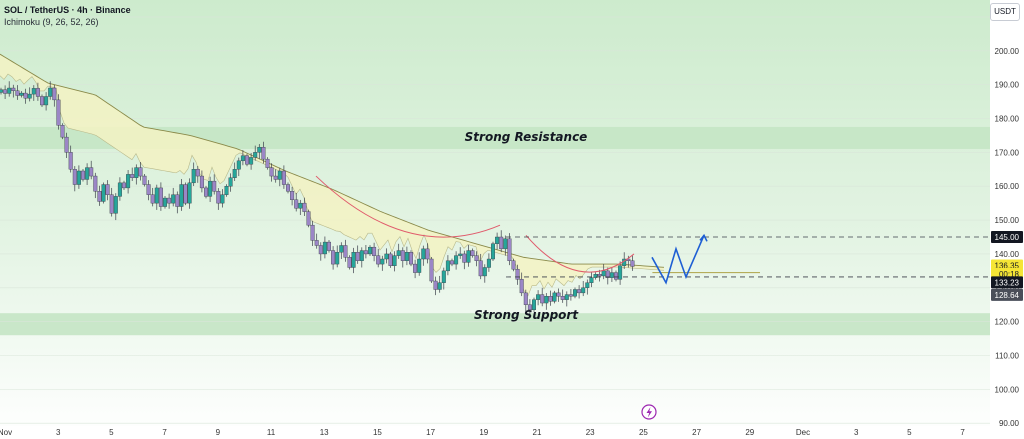  I want to click on price-tick: 150.00, so click(1007, 220).